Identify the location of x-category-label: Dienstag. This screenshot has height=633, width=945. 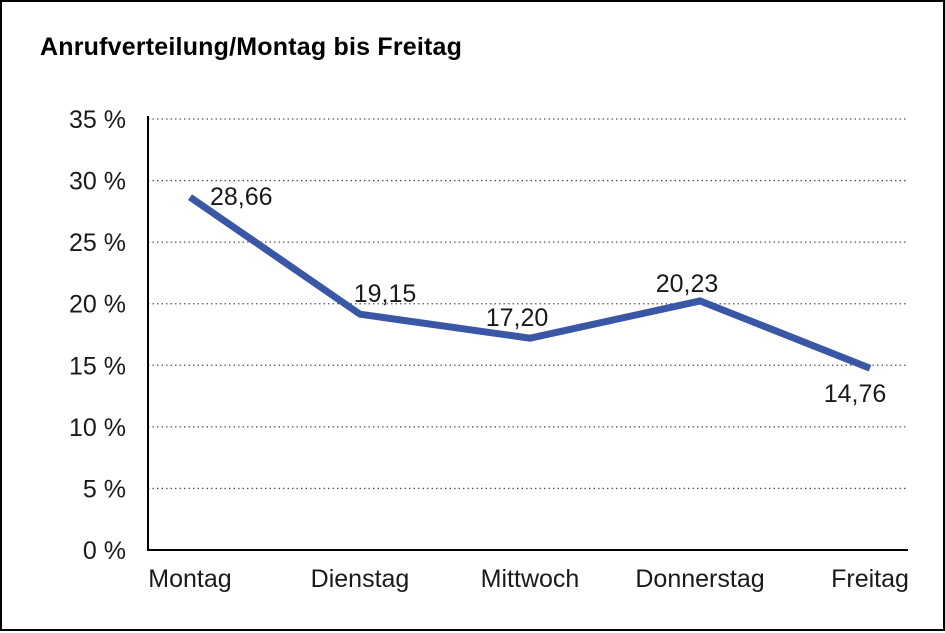
(360, 579).